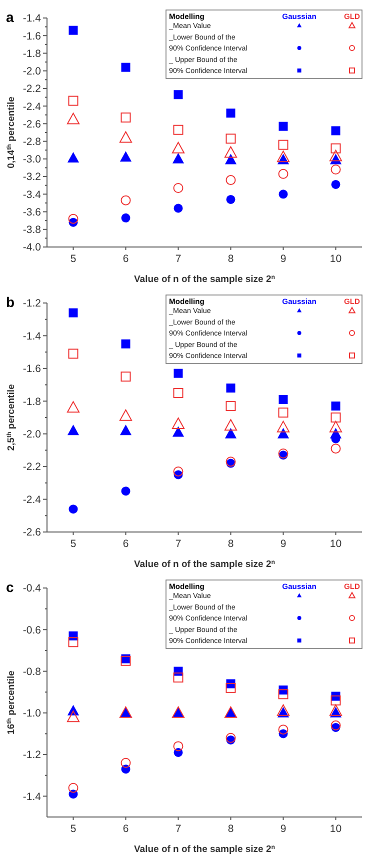  I want to click on y-tick-label: -3.2, so click(32, 177).